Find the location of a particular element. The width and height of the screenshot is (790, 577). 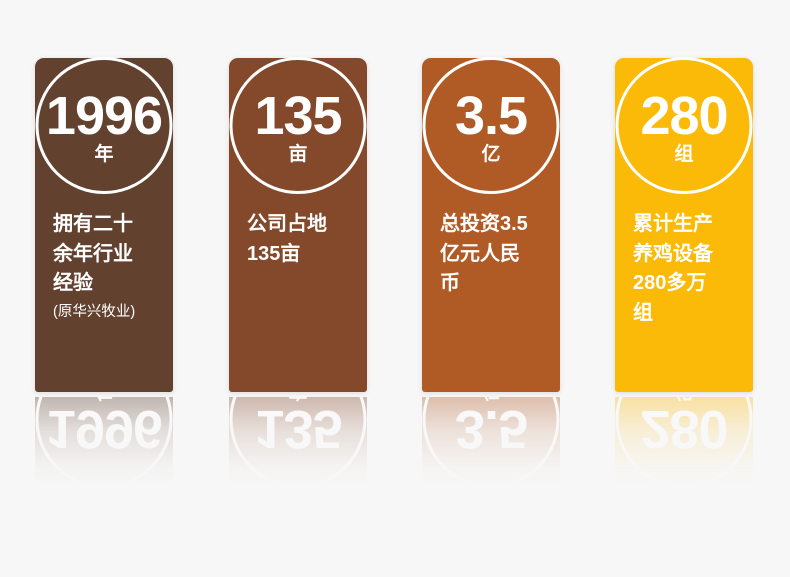

stat-badge-circle: 3.5 亿 is located at coordinates (491, 125).